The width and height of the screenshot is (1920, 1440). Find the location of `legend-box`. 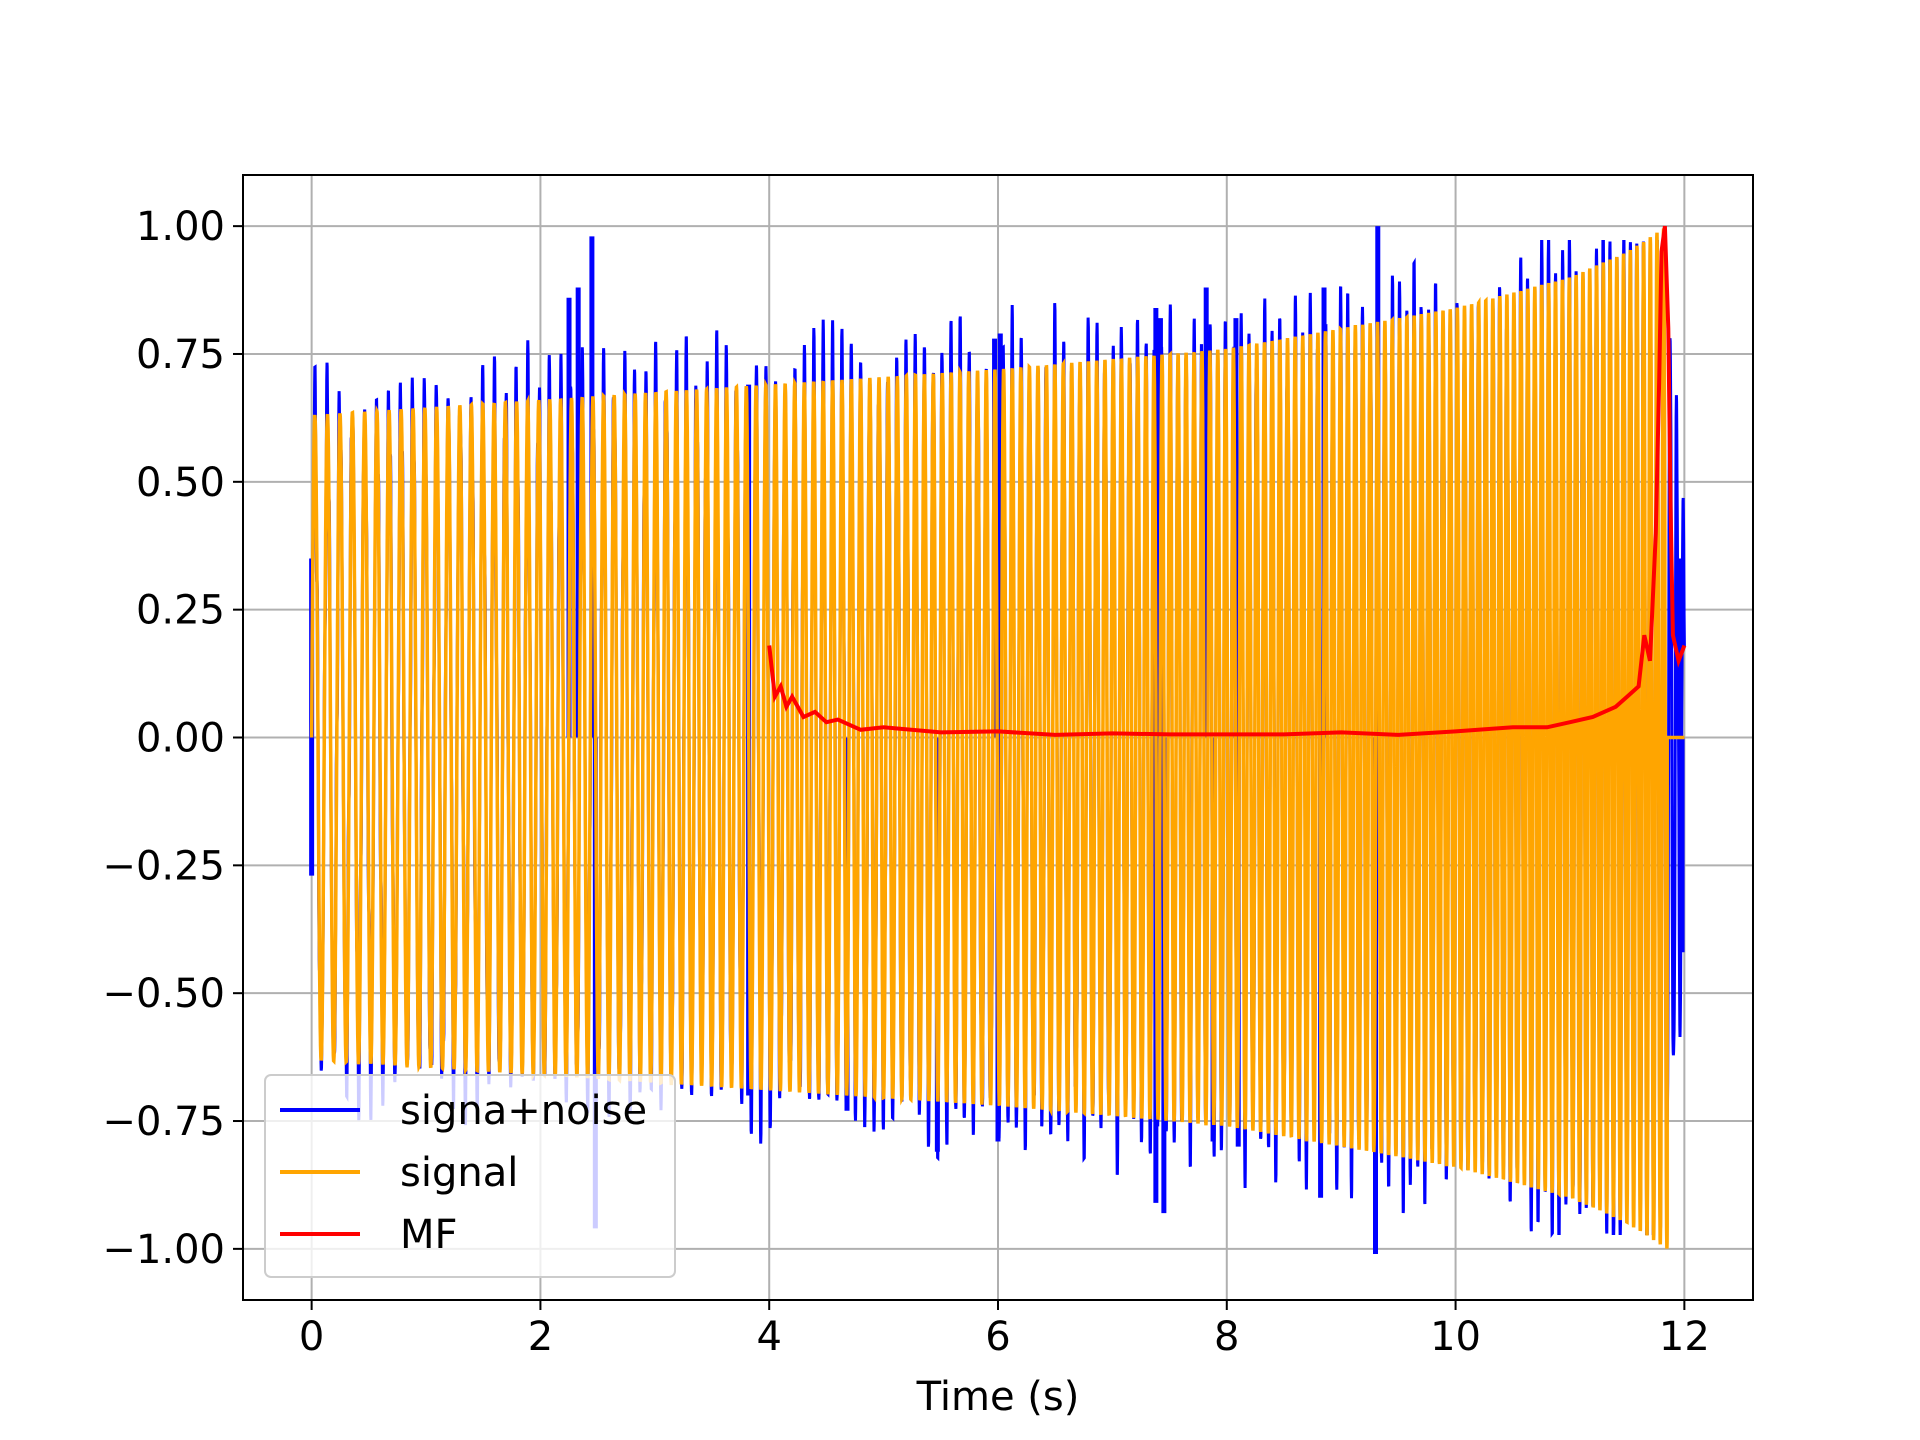

legend-box is located at coordinates (470, 1176).